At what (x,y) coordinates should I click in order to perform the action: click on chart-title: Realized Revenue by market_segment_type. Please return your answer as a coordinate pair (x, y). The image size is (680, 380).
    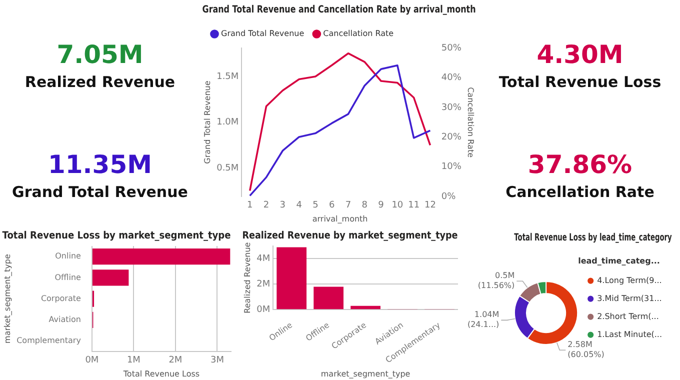
    Looking at the image, I should click on (350, 236).